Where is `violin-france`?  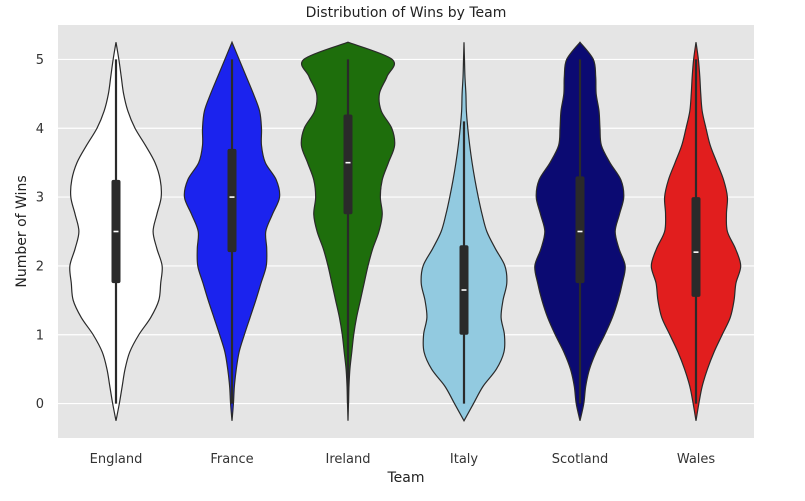 violin-france is located at coordinates (232, 230).